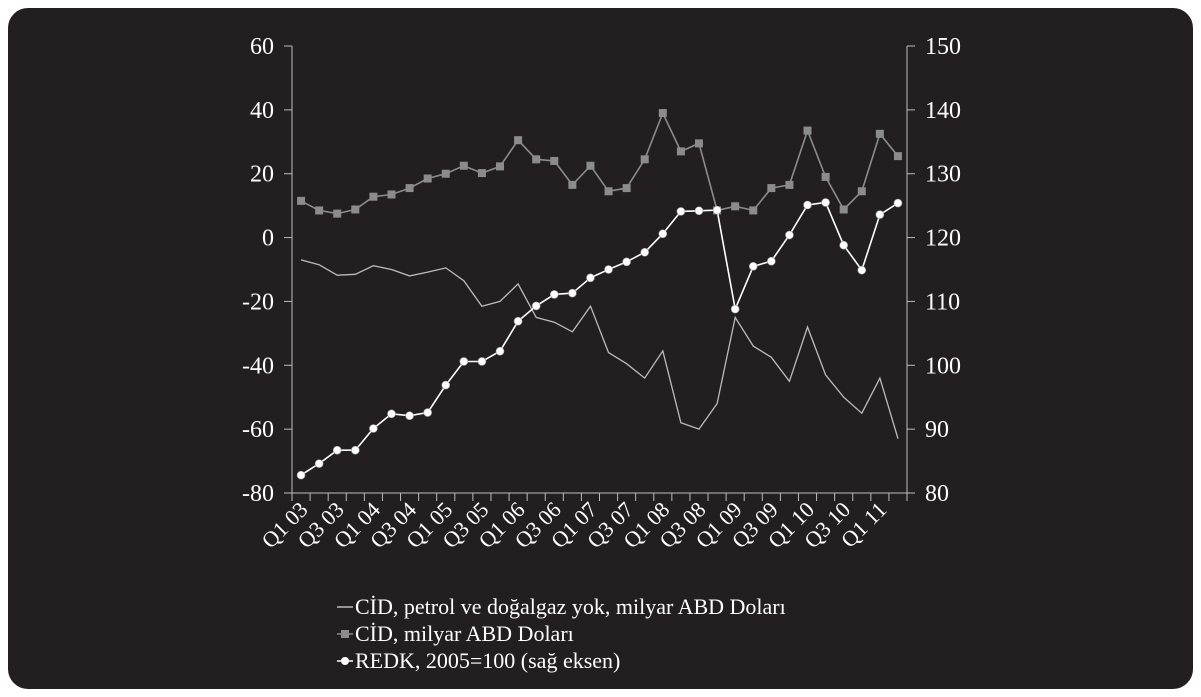 The height and width of the screenshot is (697, 1201). I want to click on legend-item-3: REDK, 2005=100 (sağ eksen), so click(478, 660).